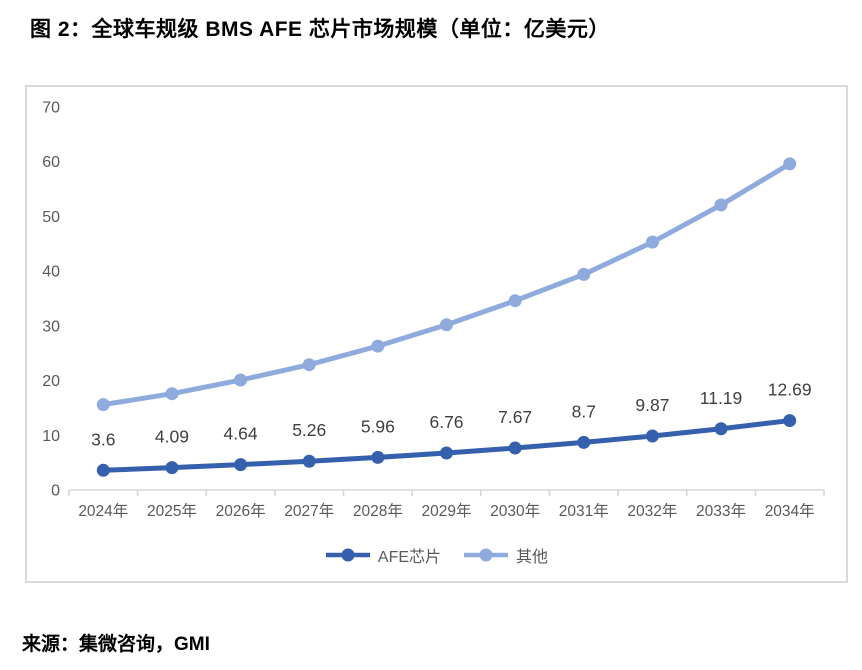 The width and height of the screenshot is (862, 670). What do you see at coordinates (320, 29) in the screenshot?
I see `chart-title: 图 2：全球车规级 BMS AFE 芯片市场规模（单位：亿美元）` at bounding box center [320, 29].